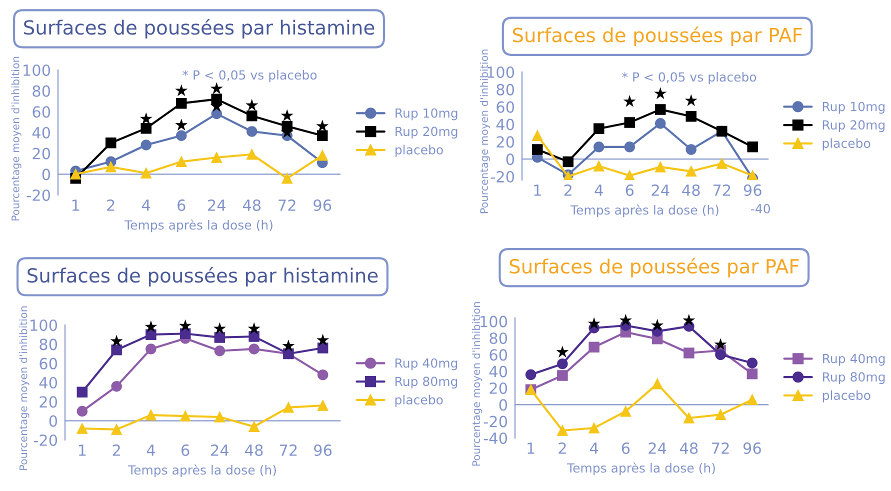  Describe the element at coordinates (249, 76) in the screenshot. I see `annotation: * P < 0,05 vs placebo` at that location.